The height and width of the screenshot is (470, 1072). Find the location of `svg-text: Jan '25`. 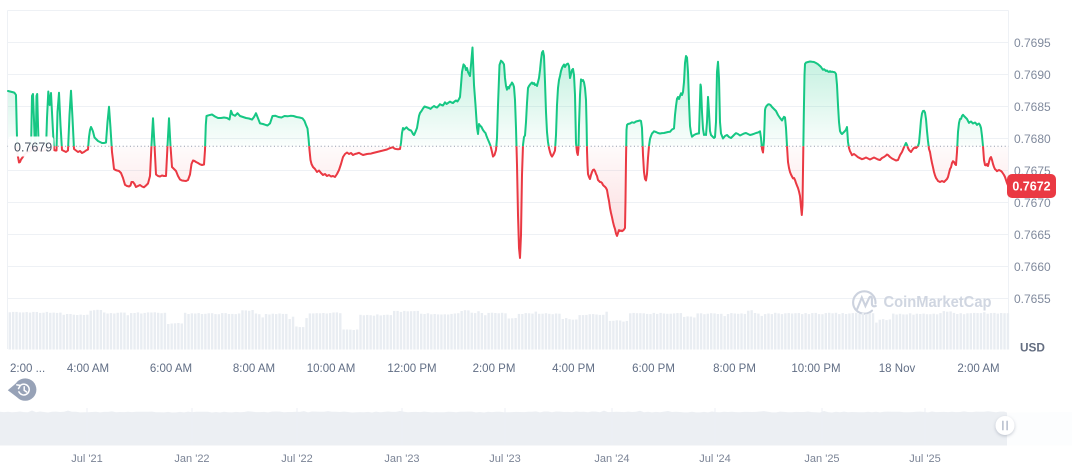

svg-text: Jan '25 is located at coordinates (821, 459).